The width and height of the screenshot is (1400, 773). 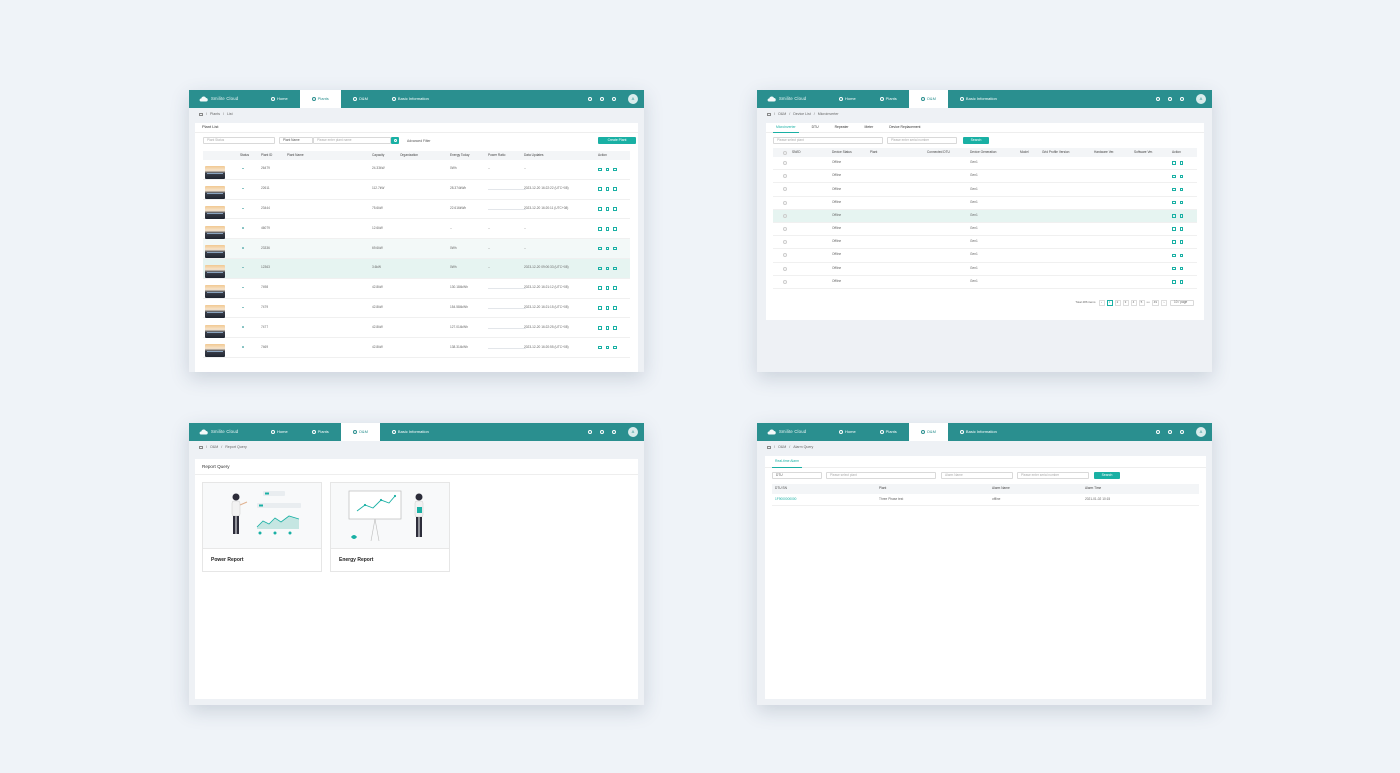 I want to click on tab-microinverter: Microinverter, so click(x=786, y=128).